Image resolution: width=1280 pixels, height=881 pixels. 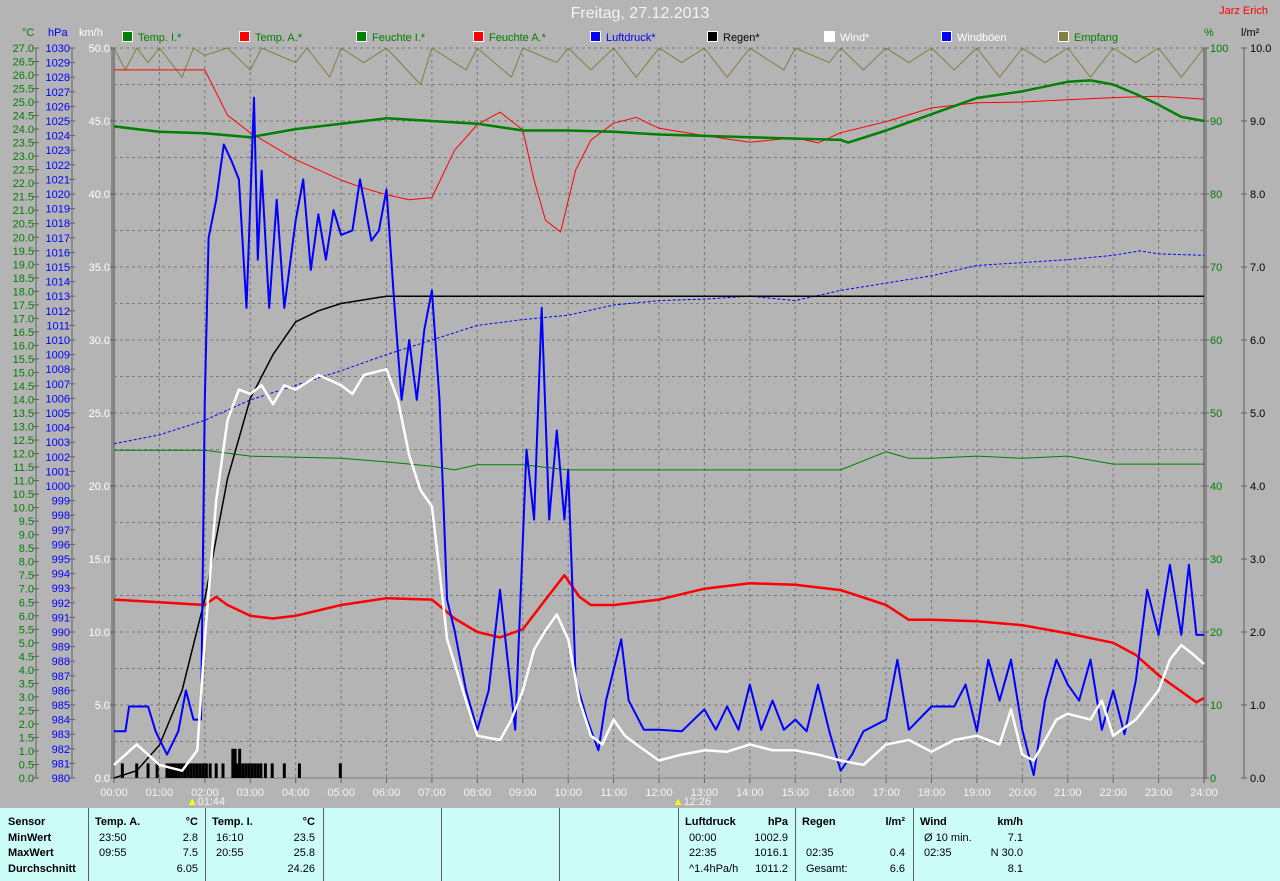 What do you see at coordinates (26, 549) in the screenshot?
I see `y-tick-label-temp: 8.5` at bounding box center [26, 549].